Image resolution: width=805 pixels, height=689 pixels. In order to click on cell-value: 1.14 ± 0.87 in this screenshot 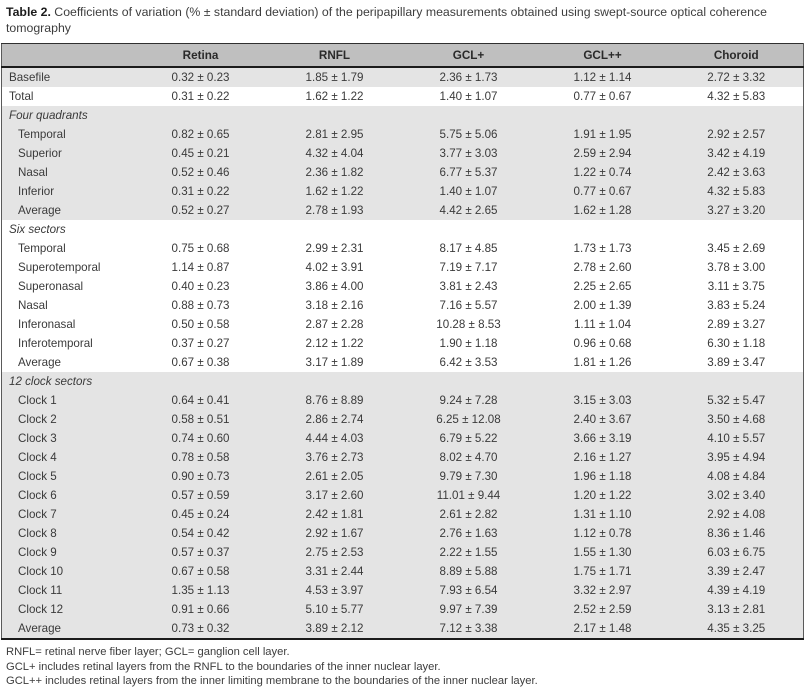, I will do `click(200, 267)`.